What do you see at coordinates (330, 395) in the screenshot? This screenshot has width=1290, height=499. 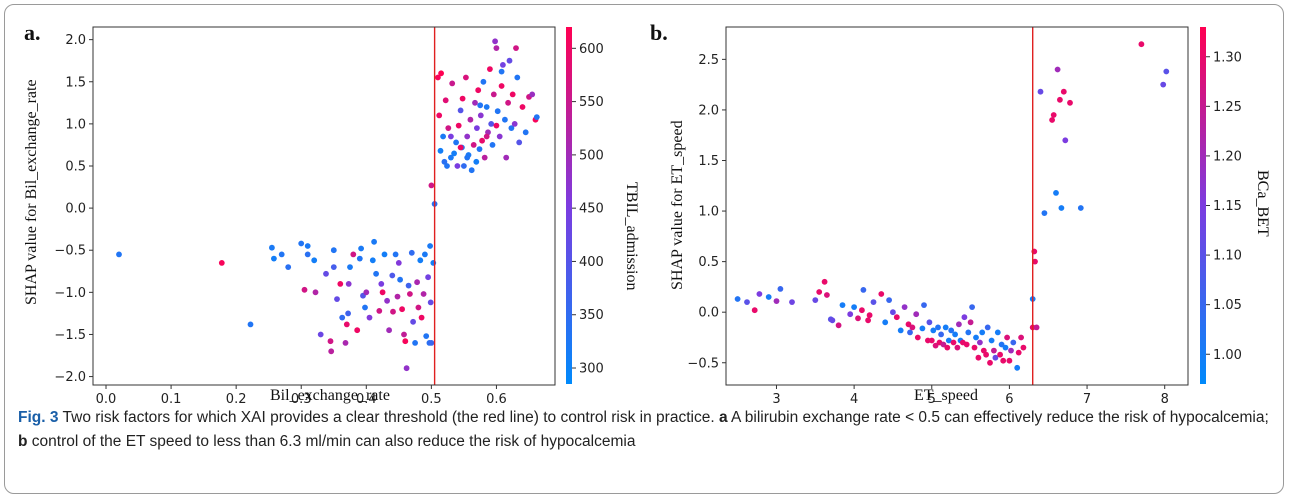 I see `panel-a-xlabel: Bil_exchange_rate` at bounding box center [330, 395].